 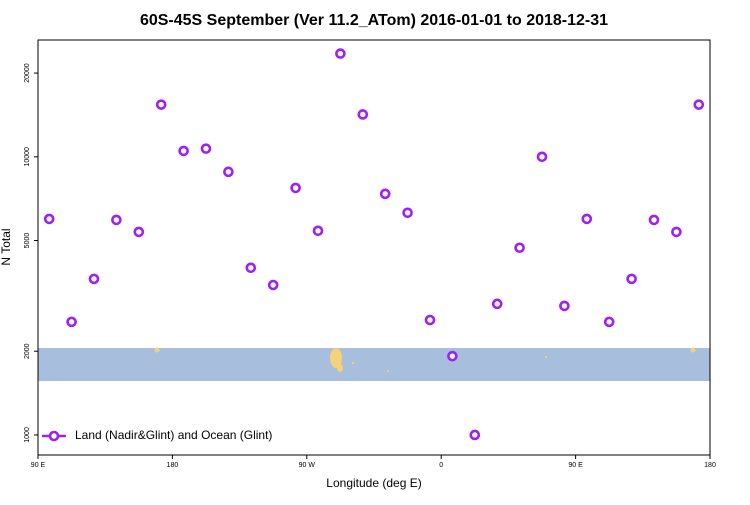 I want to click on x-tick-label: 90 W, so click(x=307, y=465).